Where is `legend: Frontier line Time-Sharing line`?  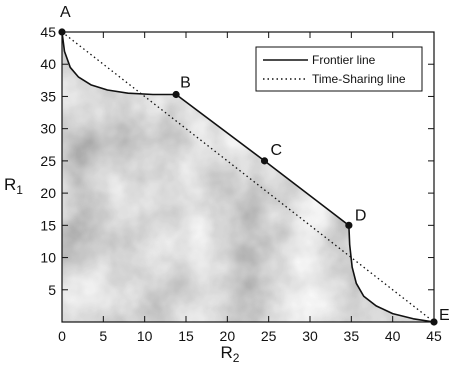
legend: Frontier line Time-Sharing line is located at coordinates (339, 69).